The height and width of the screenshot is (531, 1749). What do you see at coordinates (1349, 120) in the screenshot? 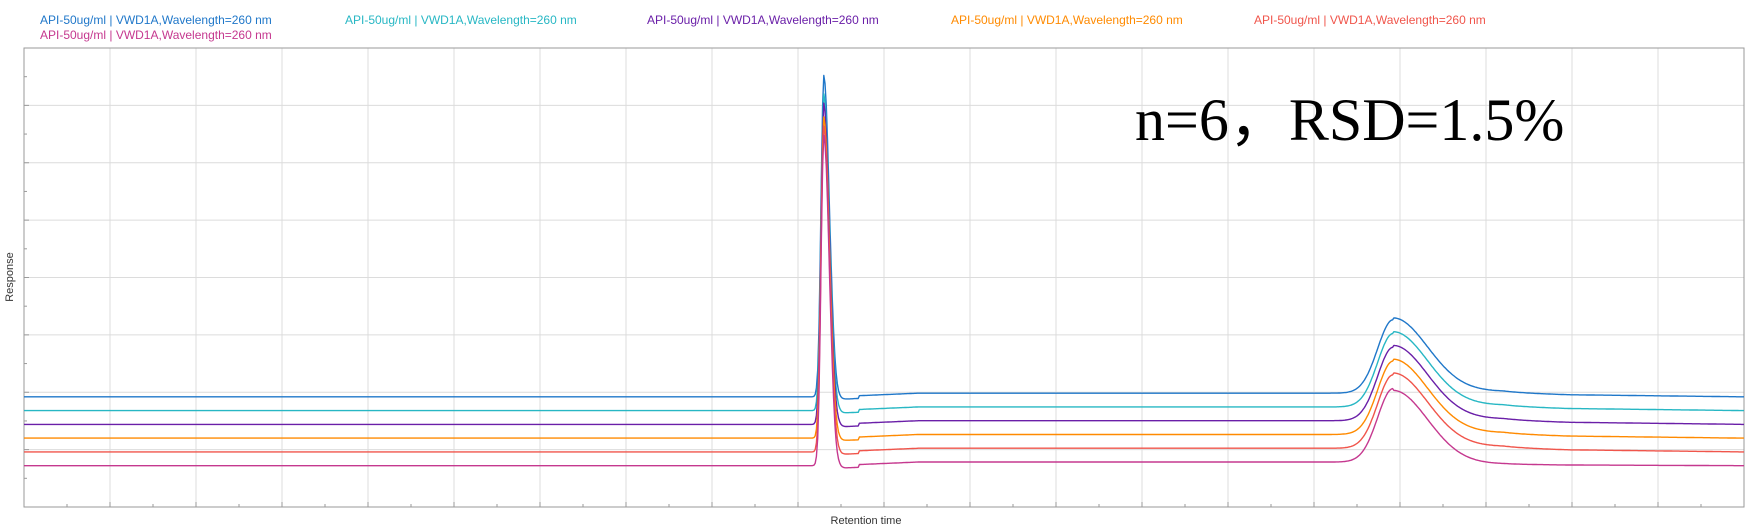
I see `annotation: n=6，RSD=1.5%` at bounding box center [1349, 120].